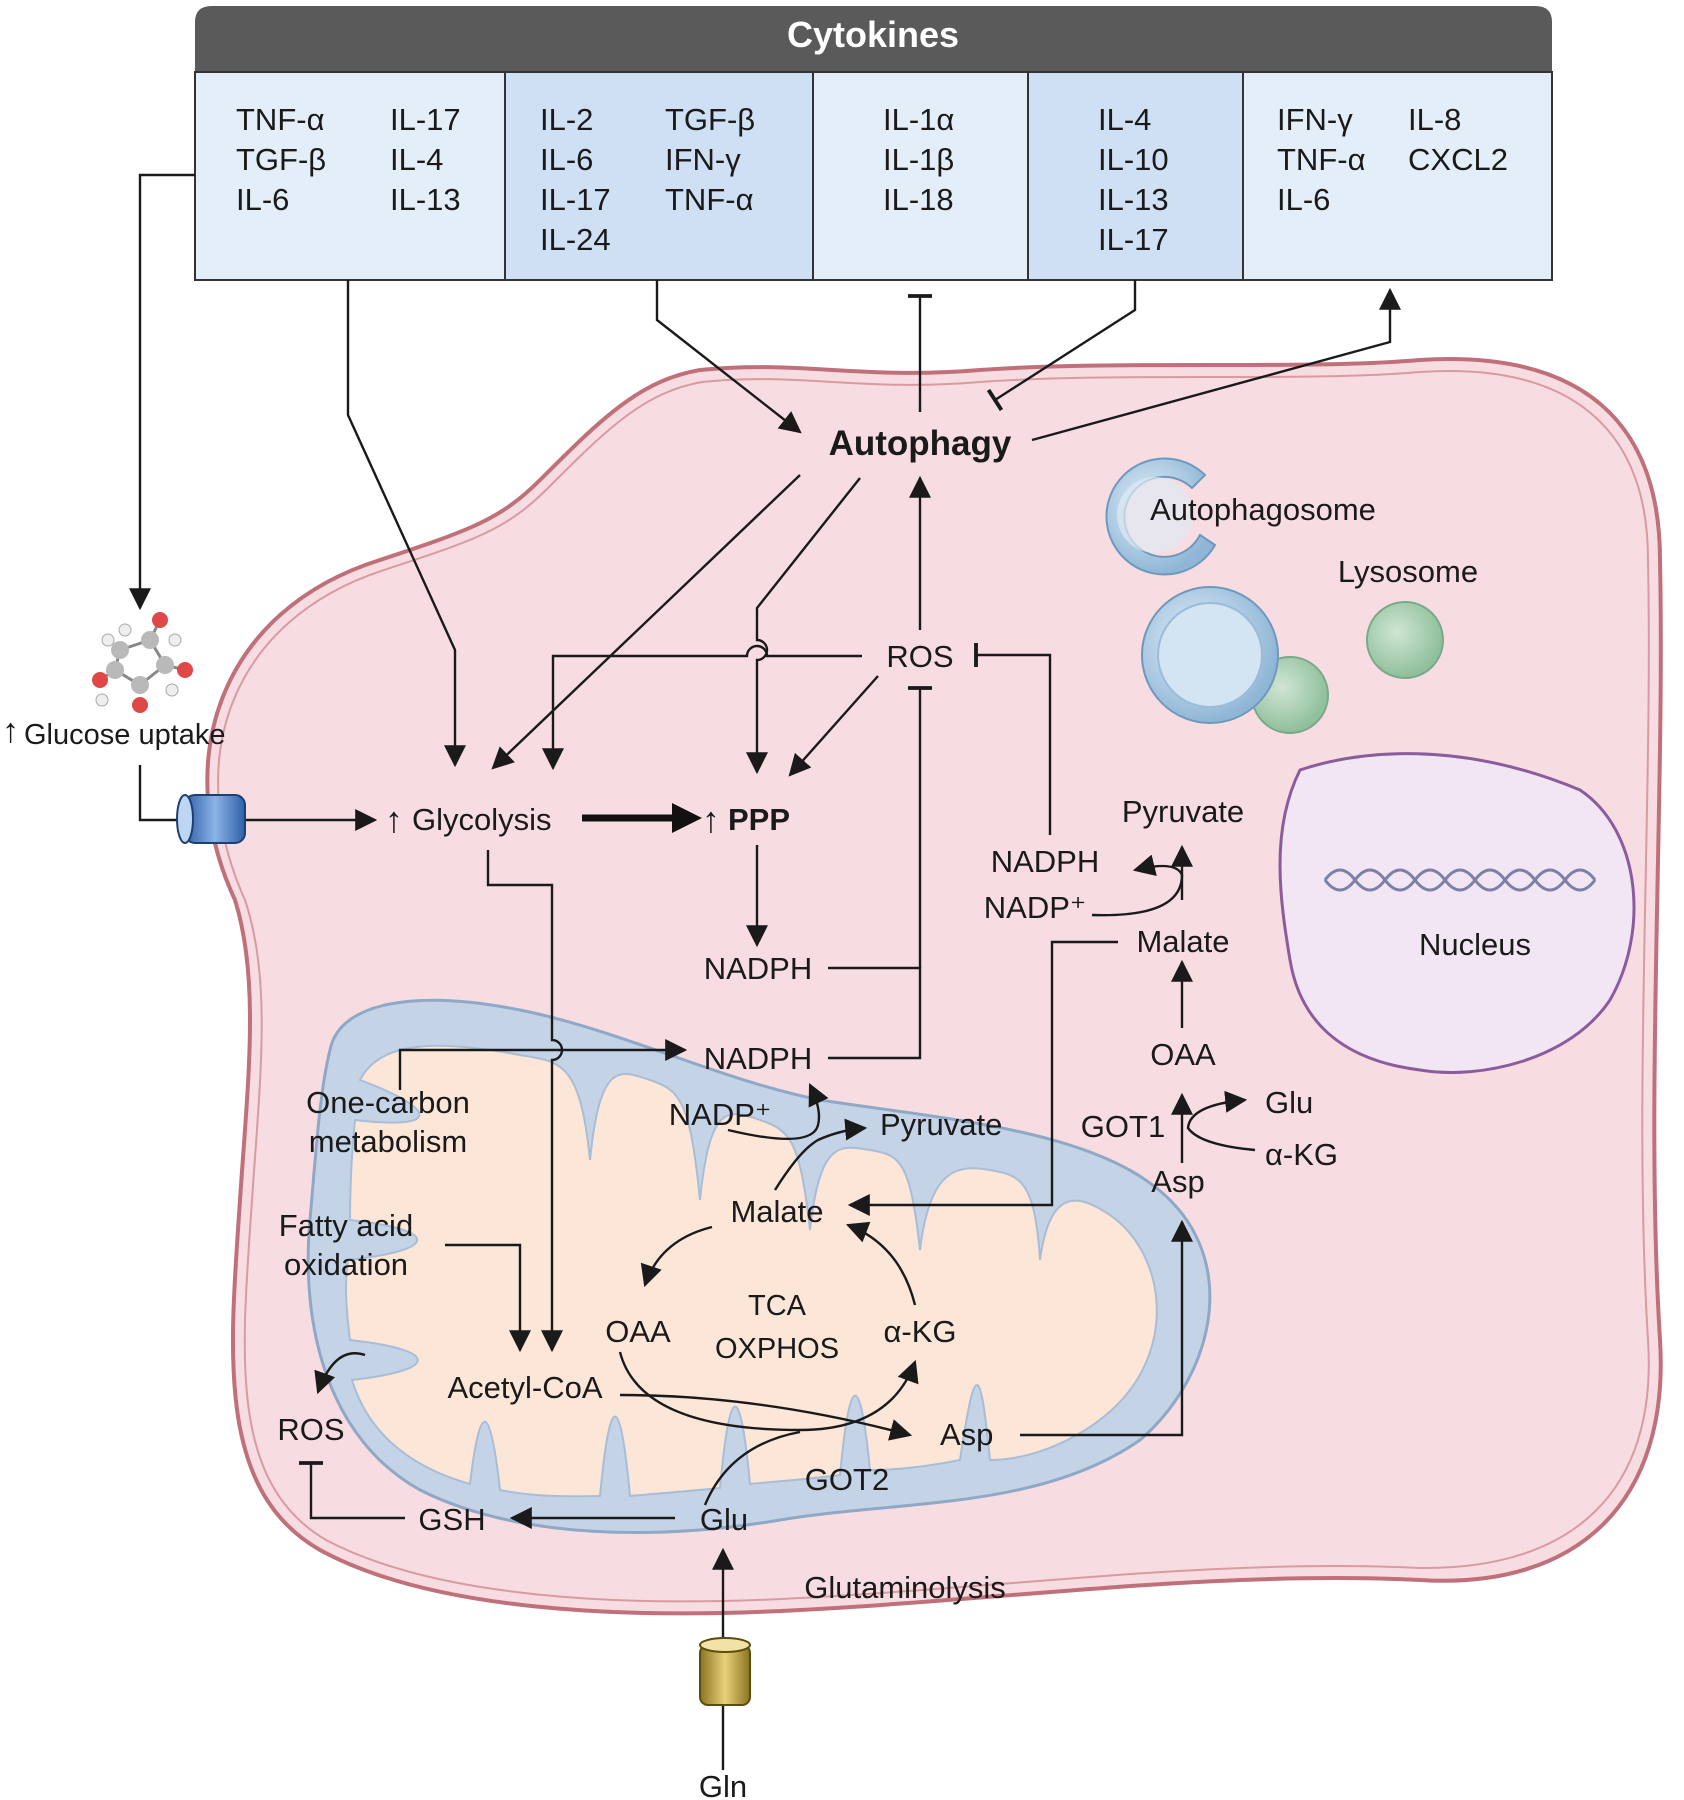 The height and width of the screenshot is (1800, 1684). I want to click on cytokine-name: IL-24, so click(575, 239).